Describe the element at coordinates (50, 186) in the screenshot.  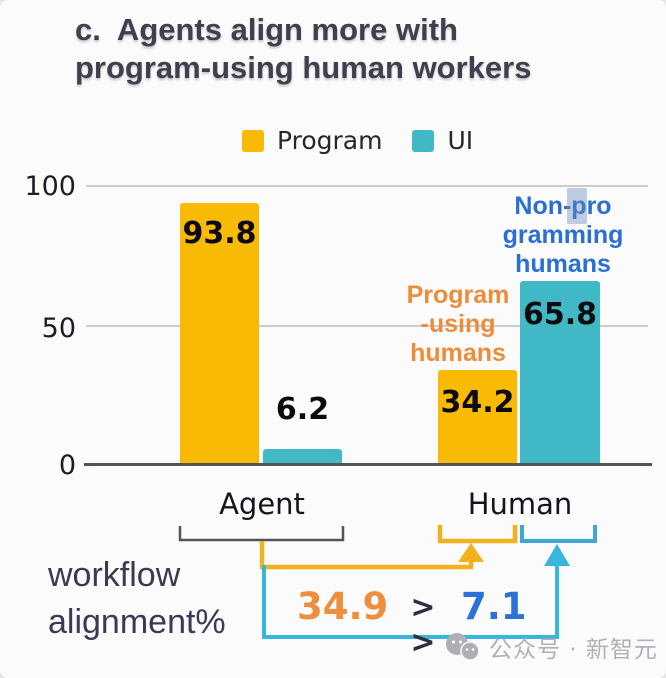
I see `ytick-100: 100` at that location.